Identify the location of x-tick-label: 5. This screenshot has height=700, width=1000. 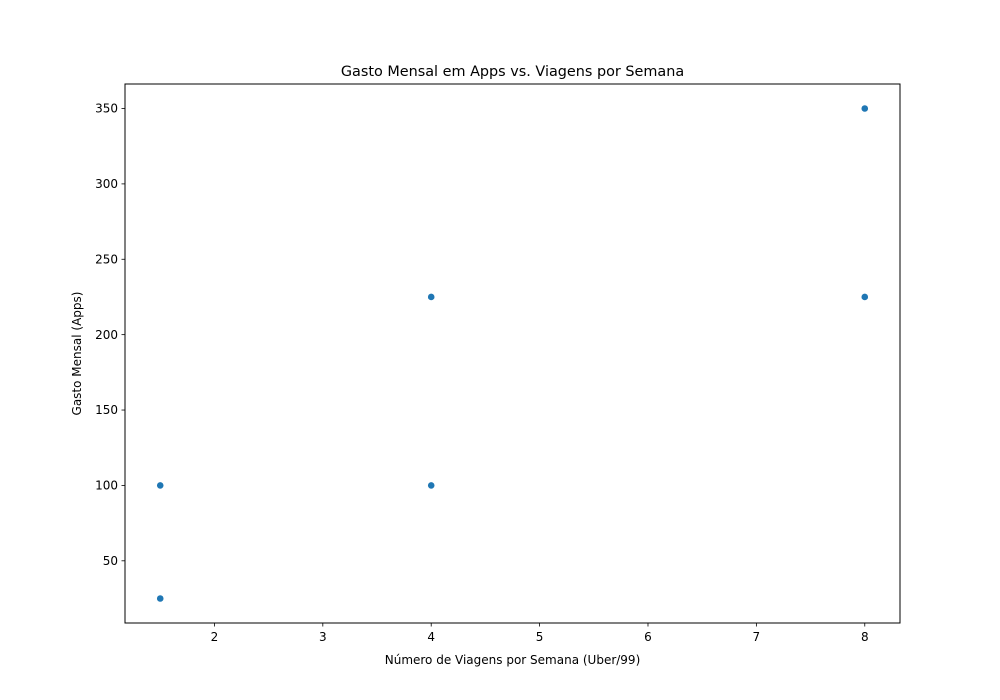
(540, 637).